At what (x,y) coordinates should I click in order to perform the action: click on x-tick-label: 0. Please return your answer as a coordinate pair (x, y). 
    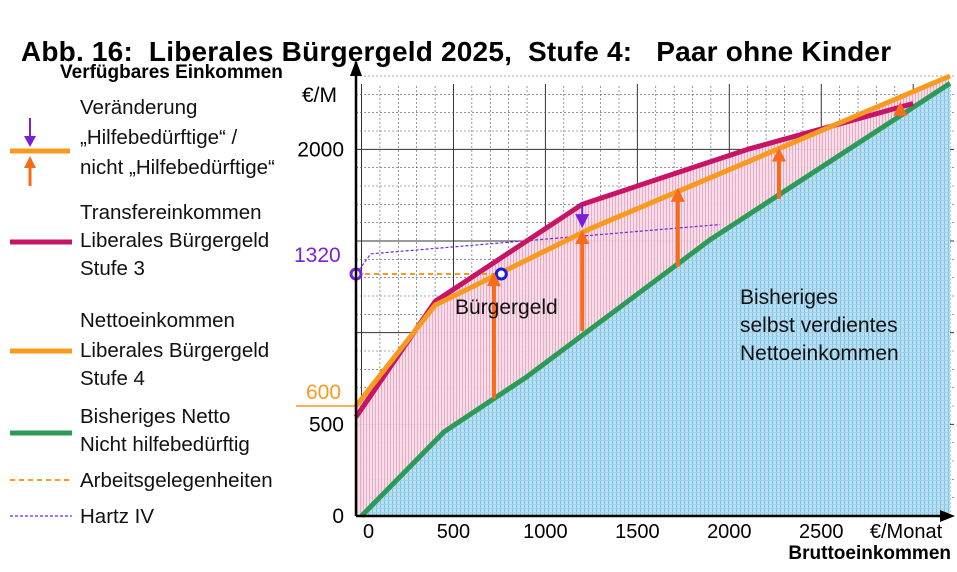
    Looking at the image, I should click on (368, 532).